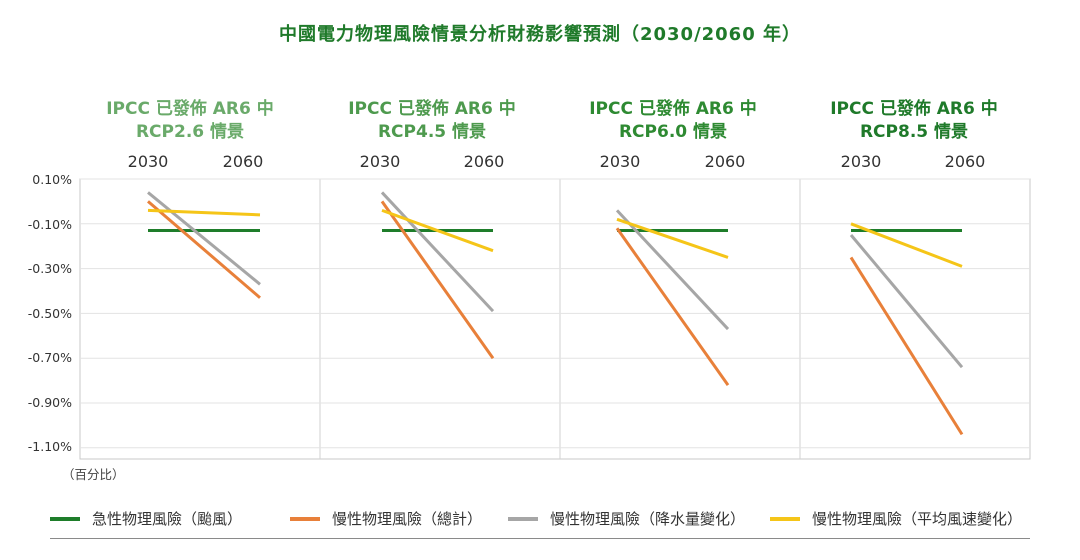 Image resolution: width=1080 pixels, height=560 pixels. Describe the element at coordinates (673, 109) in the screenshot. I see `panel-title-3-line1: IPCC 已發佈 AR6 中` at that location.